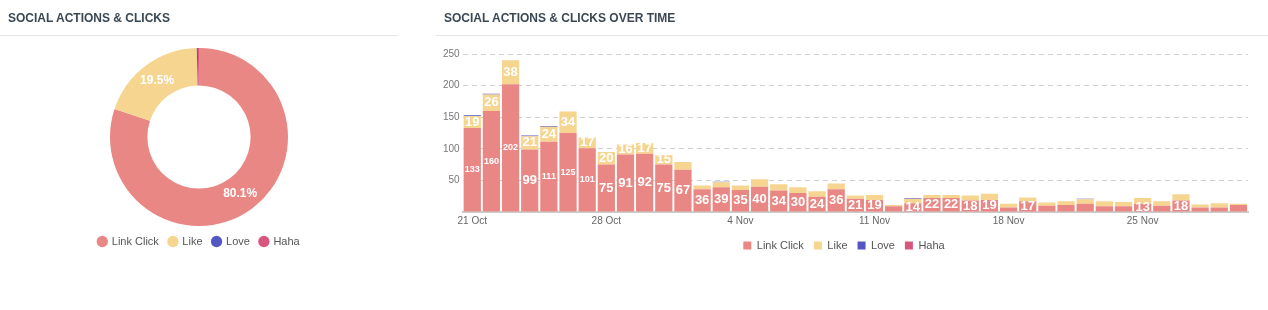 Image resolution: width=1268 pixels, height=310 pixels. I want to click on x-tick-label: 25 Nov, so click(1142, 220).